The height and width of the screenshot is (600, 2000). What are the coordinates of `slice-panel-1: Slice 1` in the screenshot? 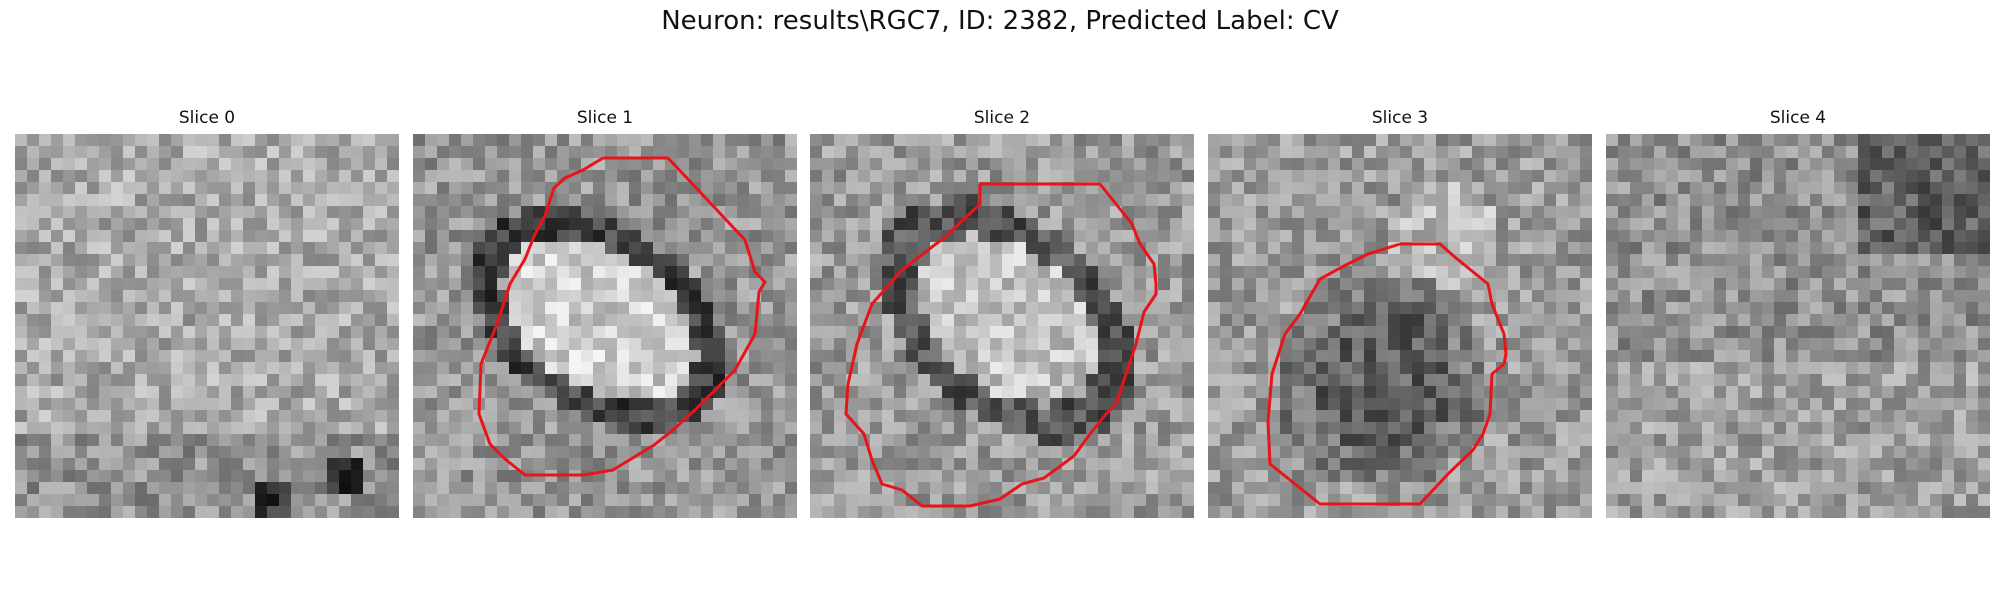 It's located at (605, 312).